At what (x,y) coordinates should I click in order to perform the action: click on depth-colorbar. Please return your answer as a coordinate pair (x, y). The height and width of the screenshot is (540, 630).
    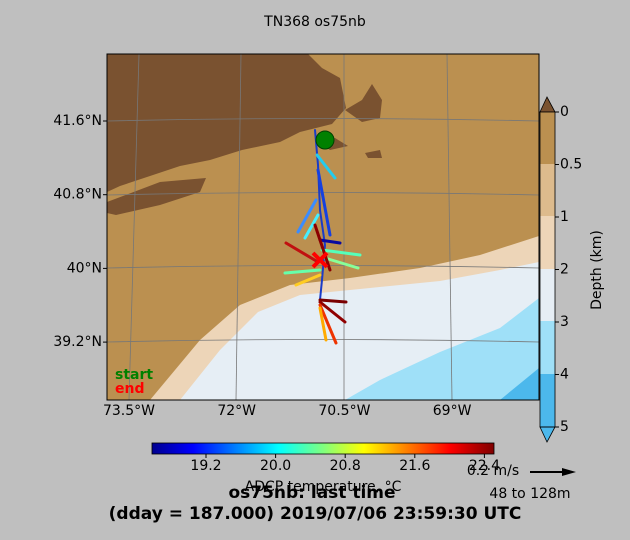
    Looking at the image, I should click on (547, 269).